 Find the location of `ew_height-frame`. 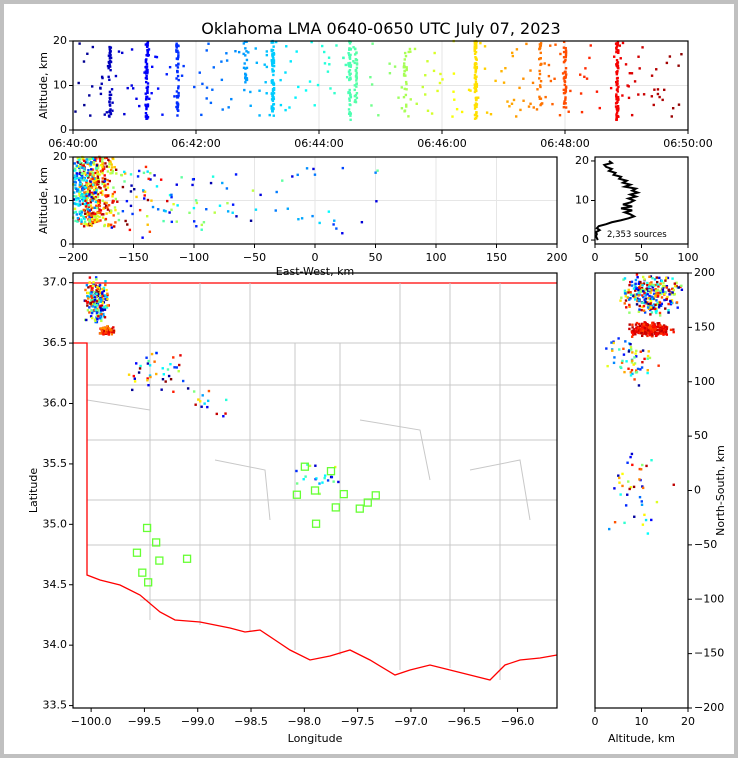

ew_height-frame is located at coordinates (315, 200).